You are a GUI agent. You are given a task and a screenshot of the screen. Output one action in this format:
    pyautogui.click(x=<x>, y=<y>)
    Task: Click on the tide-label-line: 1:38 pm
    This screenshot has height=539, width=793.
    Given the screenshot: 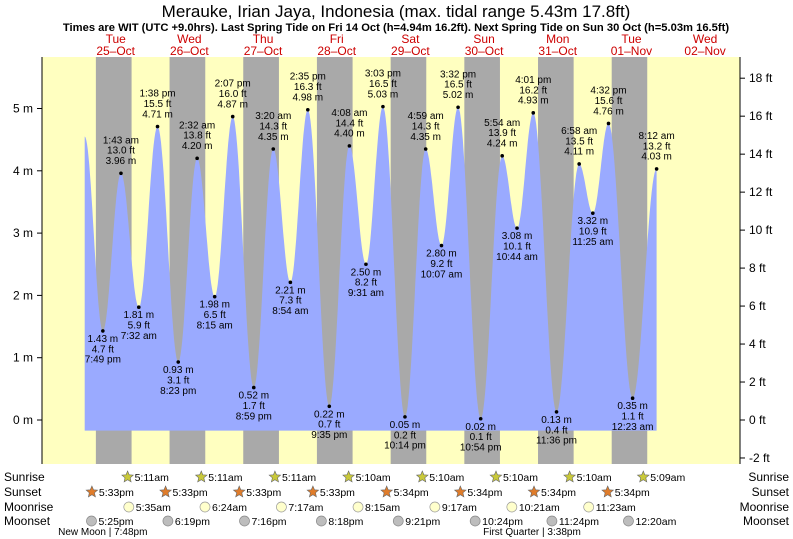 What is the action you would take?
    pyautogui.click(x=157, y=94)
    